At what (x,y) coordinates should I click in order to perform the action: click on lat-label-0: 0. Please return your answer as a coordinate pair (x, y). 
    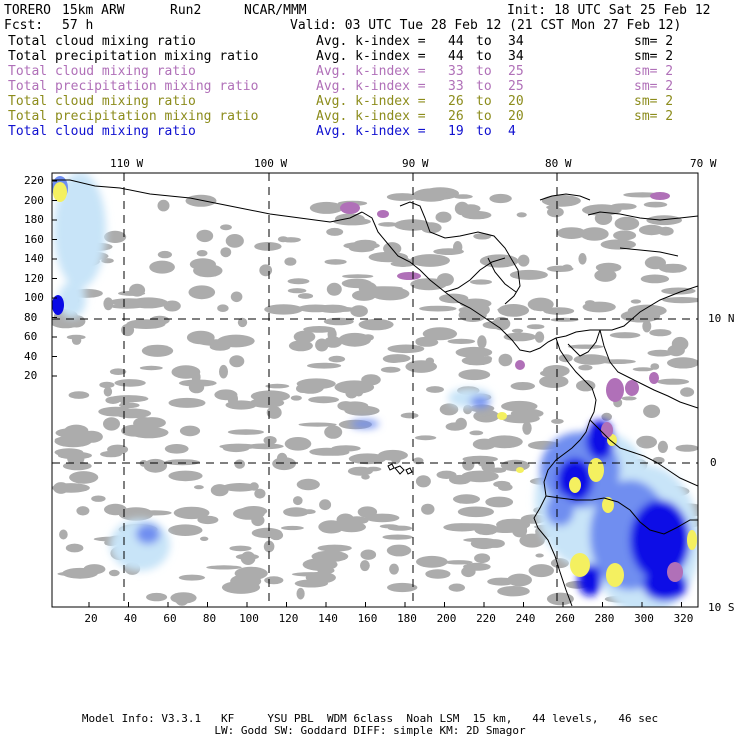
    Looking at the image, I should click on (713, 462).